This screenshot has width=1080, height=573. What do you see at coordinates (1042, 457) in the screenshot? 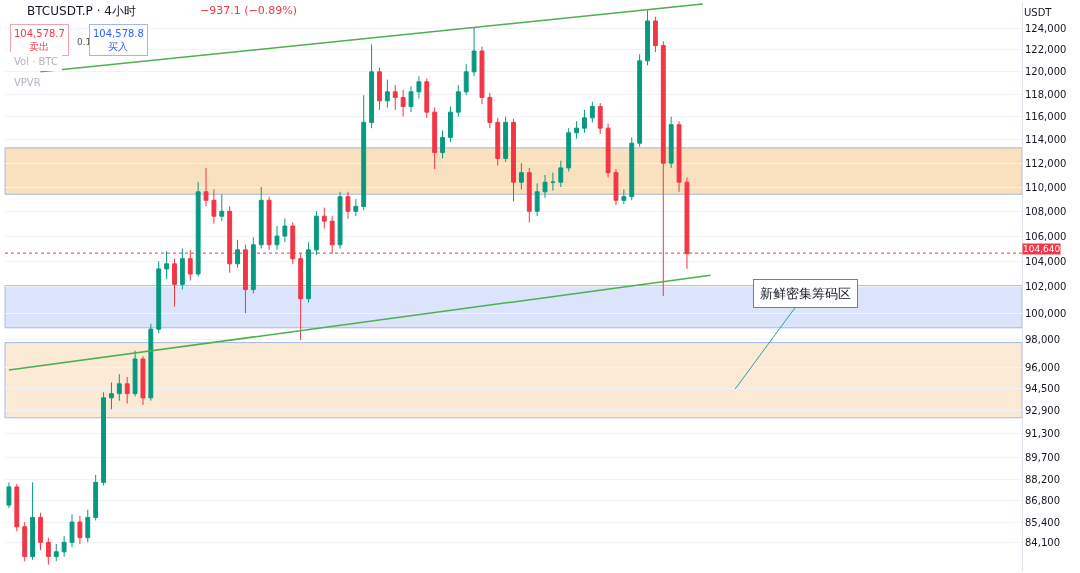
I see `y-tick-label: 89,700` at bounding box center [1042, 457].